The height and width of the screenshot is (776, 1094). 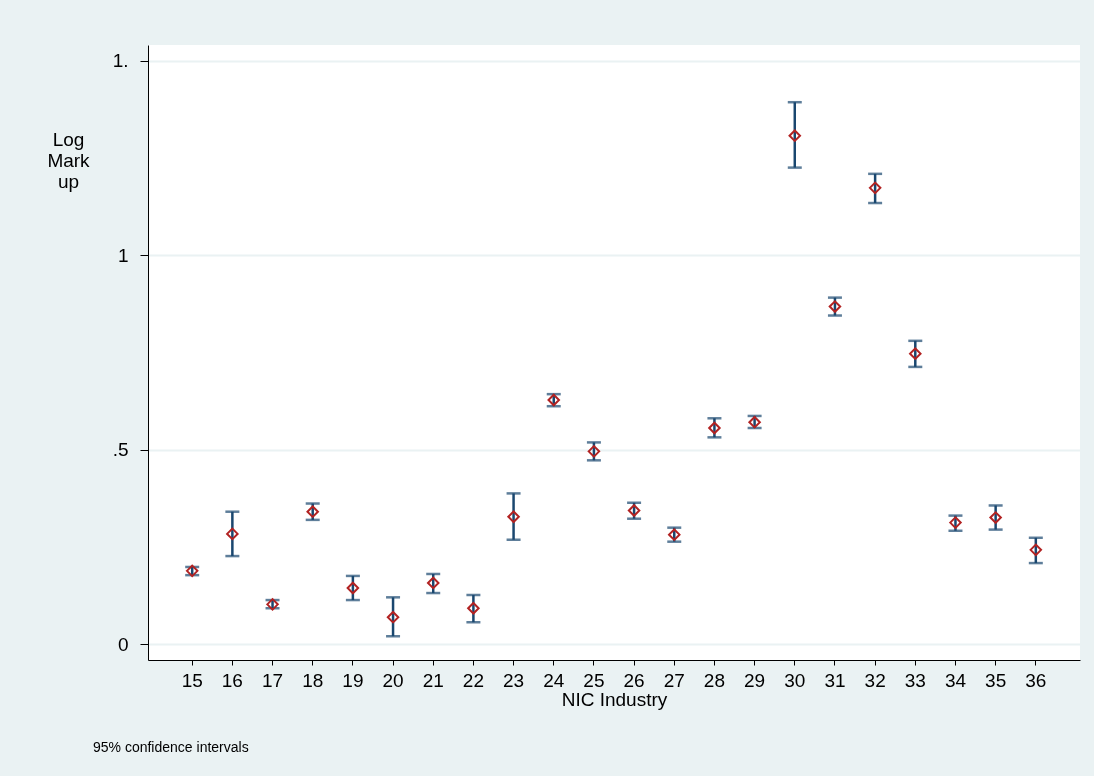 I want to click on x-tick-label: 25, so click(x=594, y=680).